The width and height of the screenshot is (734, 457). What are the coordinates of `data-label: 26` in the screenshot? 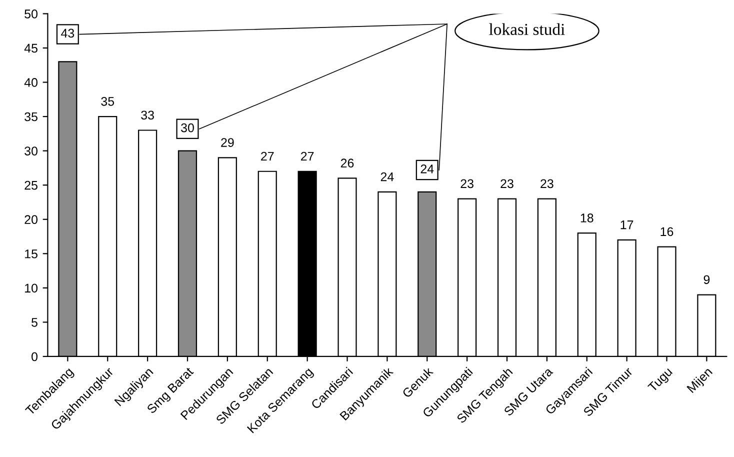 It's located at (347, 163).